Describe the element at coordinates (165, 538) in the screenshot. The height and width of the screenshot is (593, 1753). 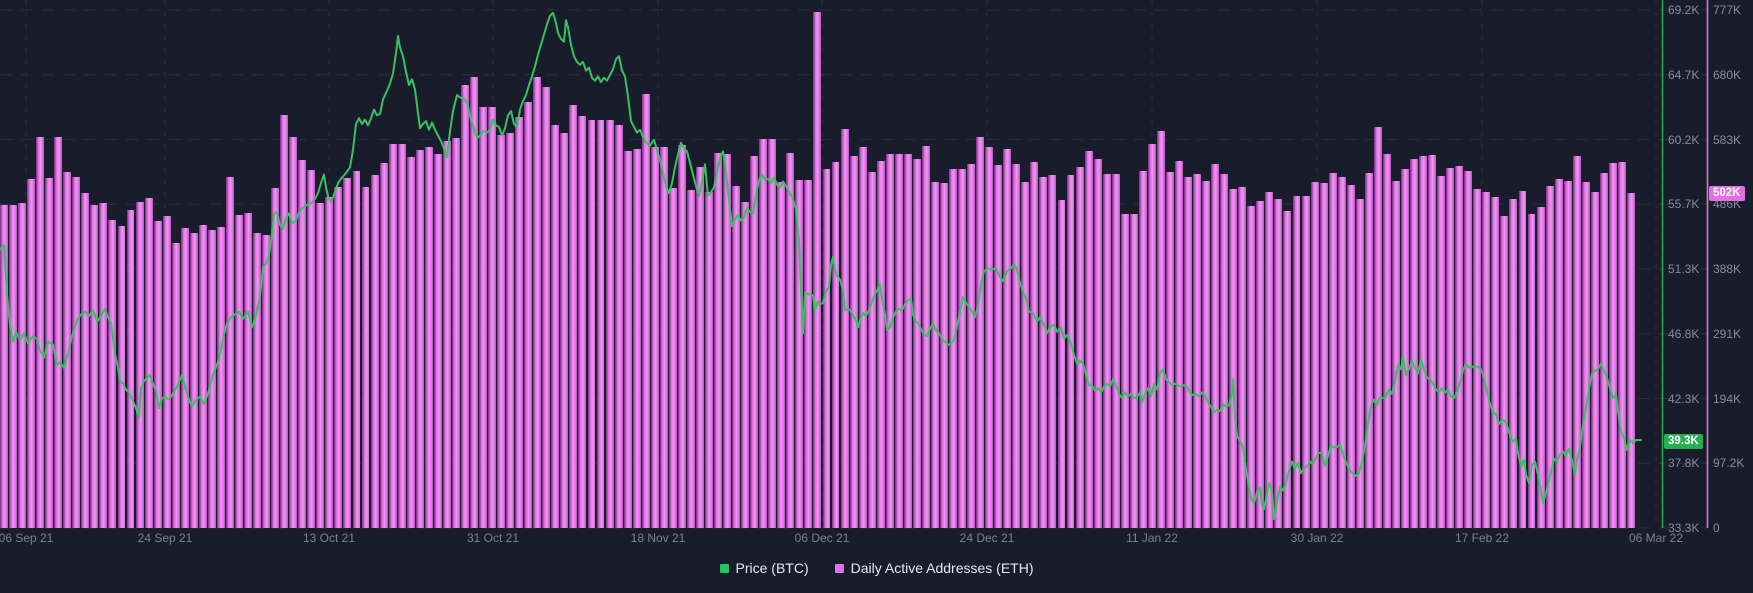
I see `date-tick-label: 24 Sep 21` at that location.